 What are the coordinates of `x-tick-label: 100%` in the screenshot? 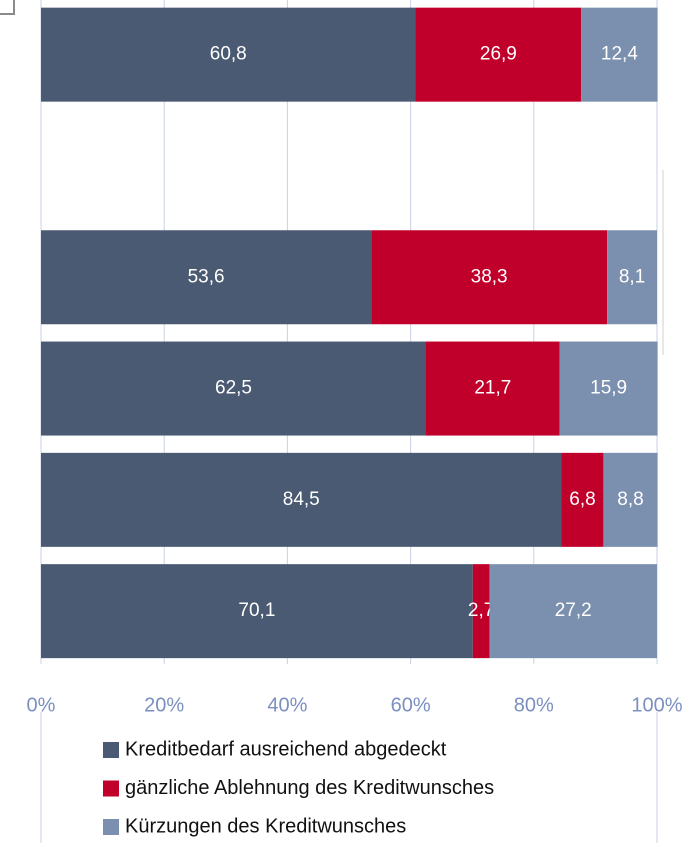 It's located at (656, 705).